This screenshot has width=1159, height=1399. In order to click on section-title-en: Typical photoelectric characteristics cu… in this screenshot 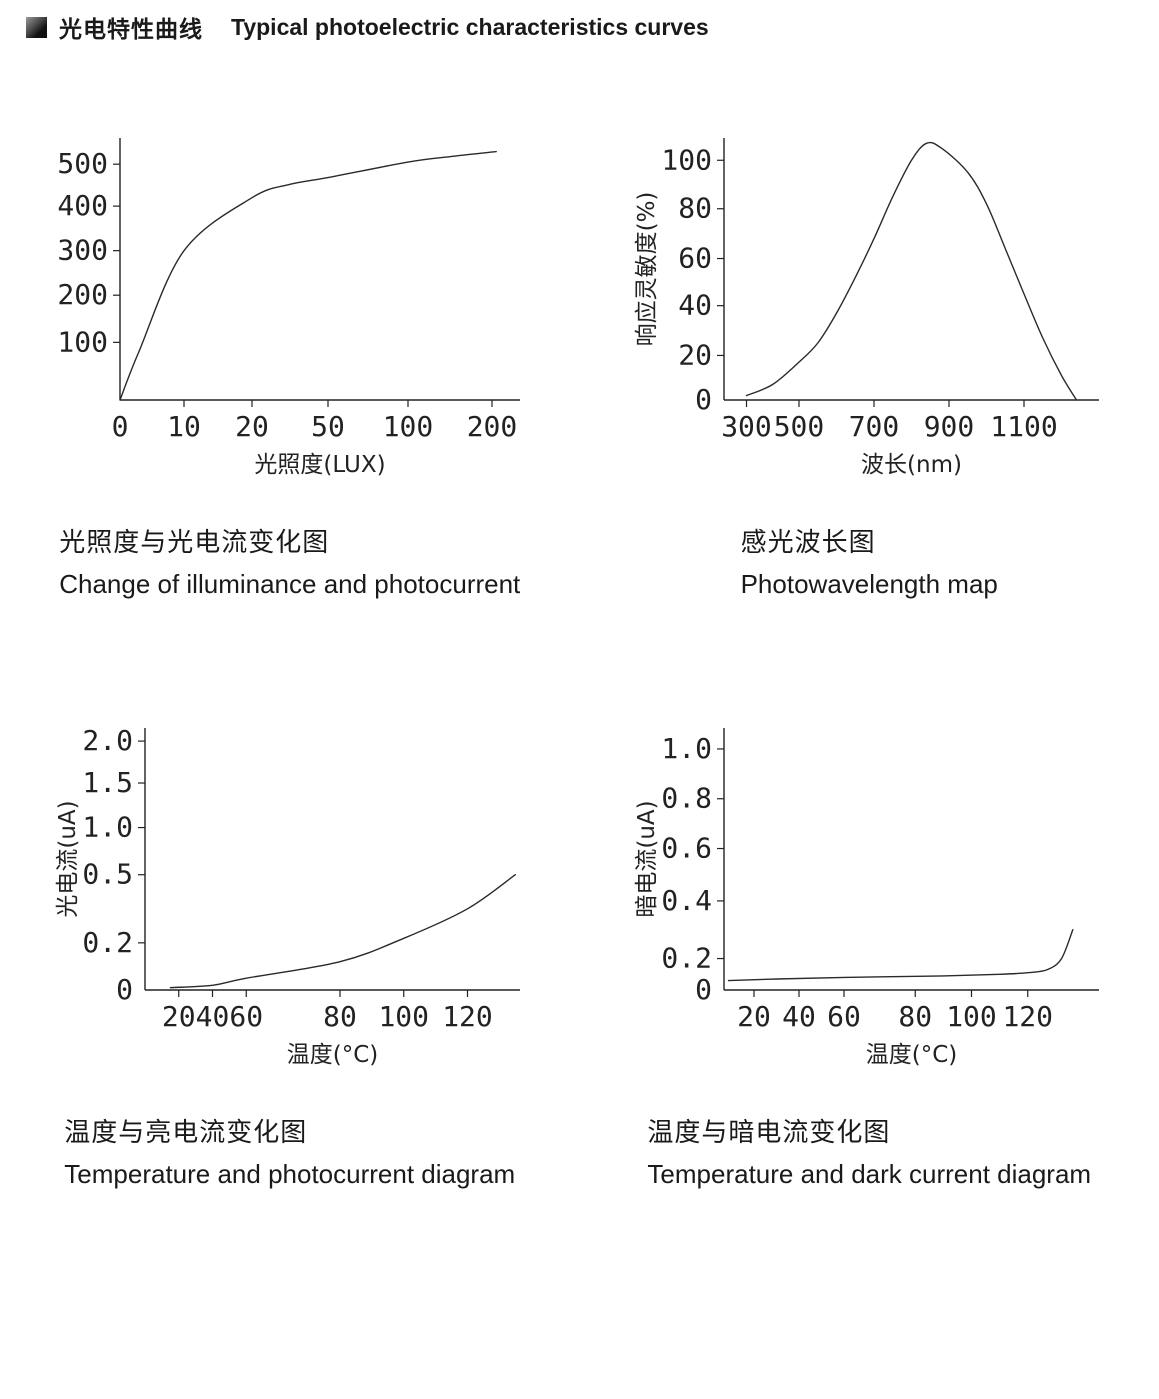, I will do `click(470, 26)`.